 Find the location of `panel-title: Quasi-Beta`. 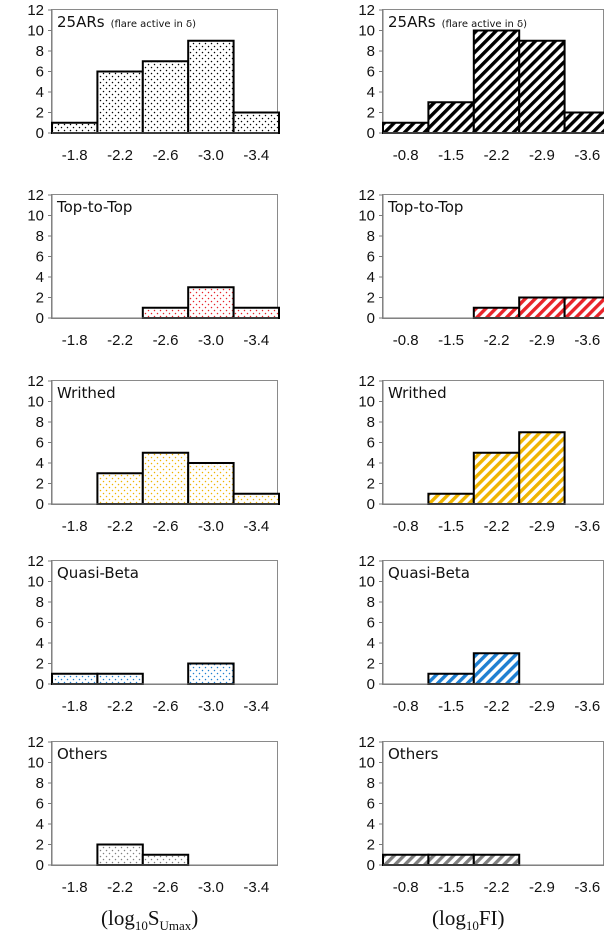

panel-title: Quasi-Beta is located at coordinates (98, 573).